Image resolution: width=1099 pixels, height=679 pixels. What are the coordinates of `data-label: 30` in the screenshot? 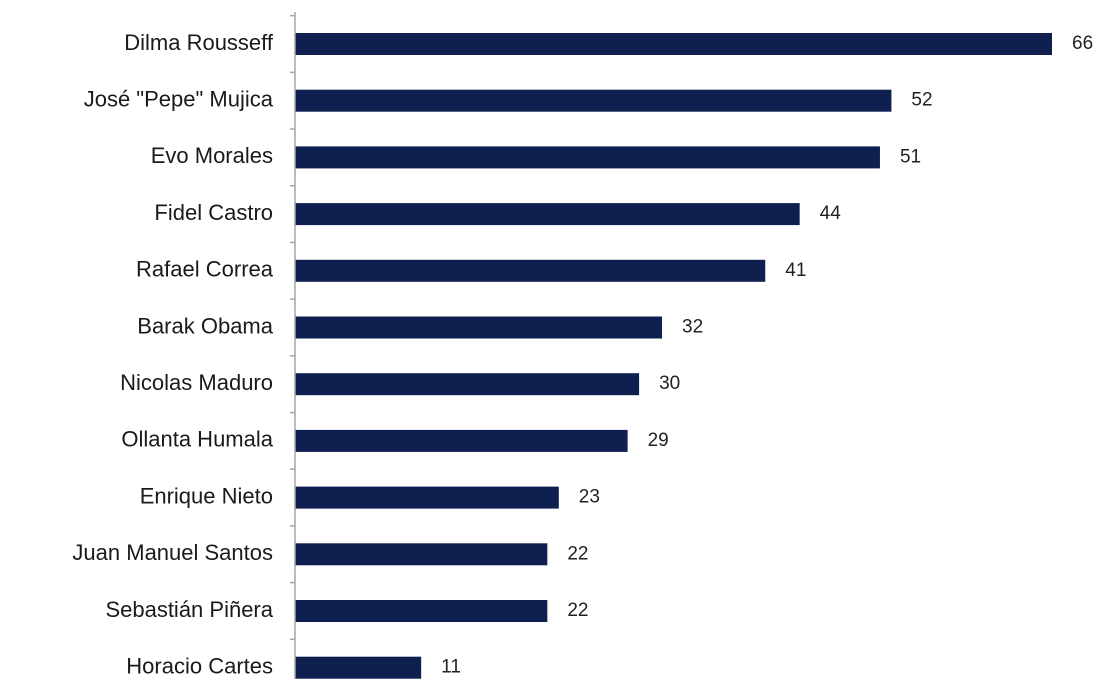 It's located at (669, 383).